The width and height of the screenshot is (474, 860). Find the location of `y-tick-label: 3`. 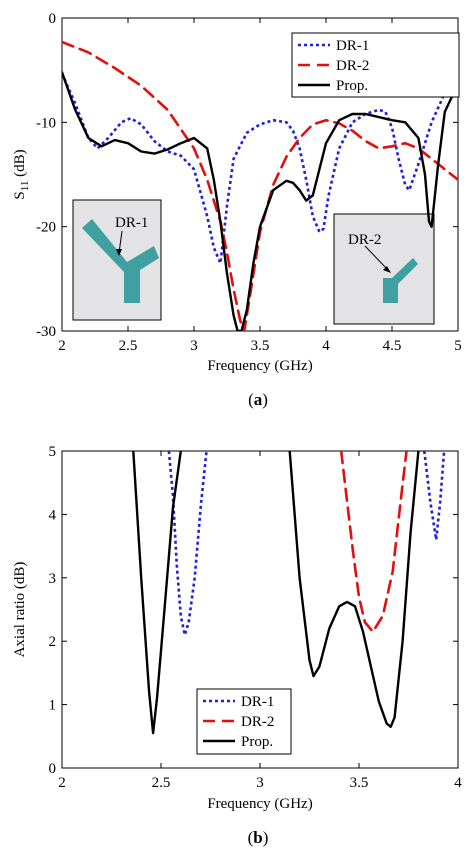

y-tick-label: 3 is located at coordinates (53, 579).